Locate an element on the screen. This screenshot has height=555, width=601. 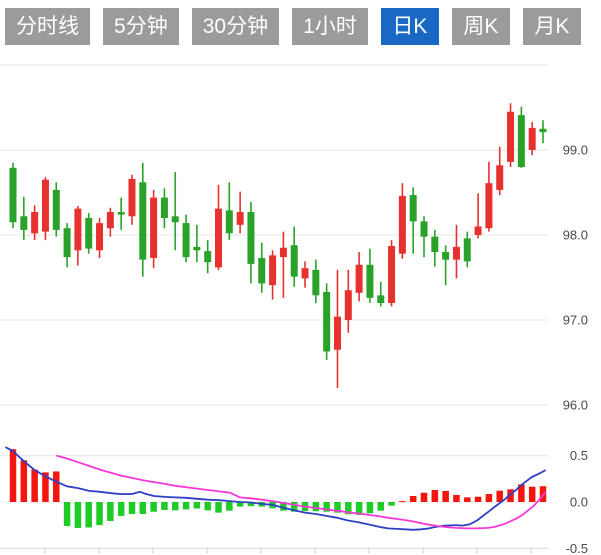
tab-period-4-active: 日K is located at coordinates (409, 26).